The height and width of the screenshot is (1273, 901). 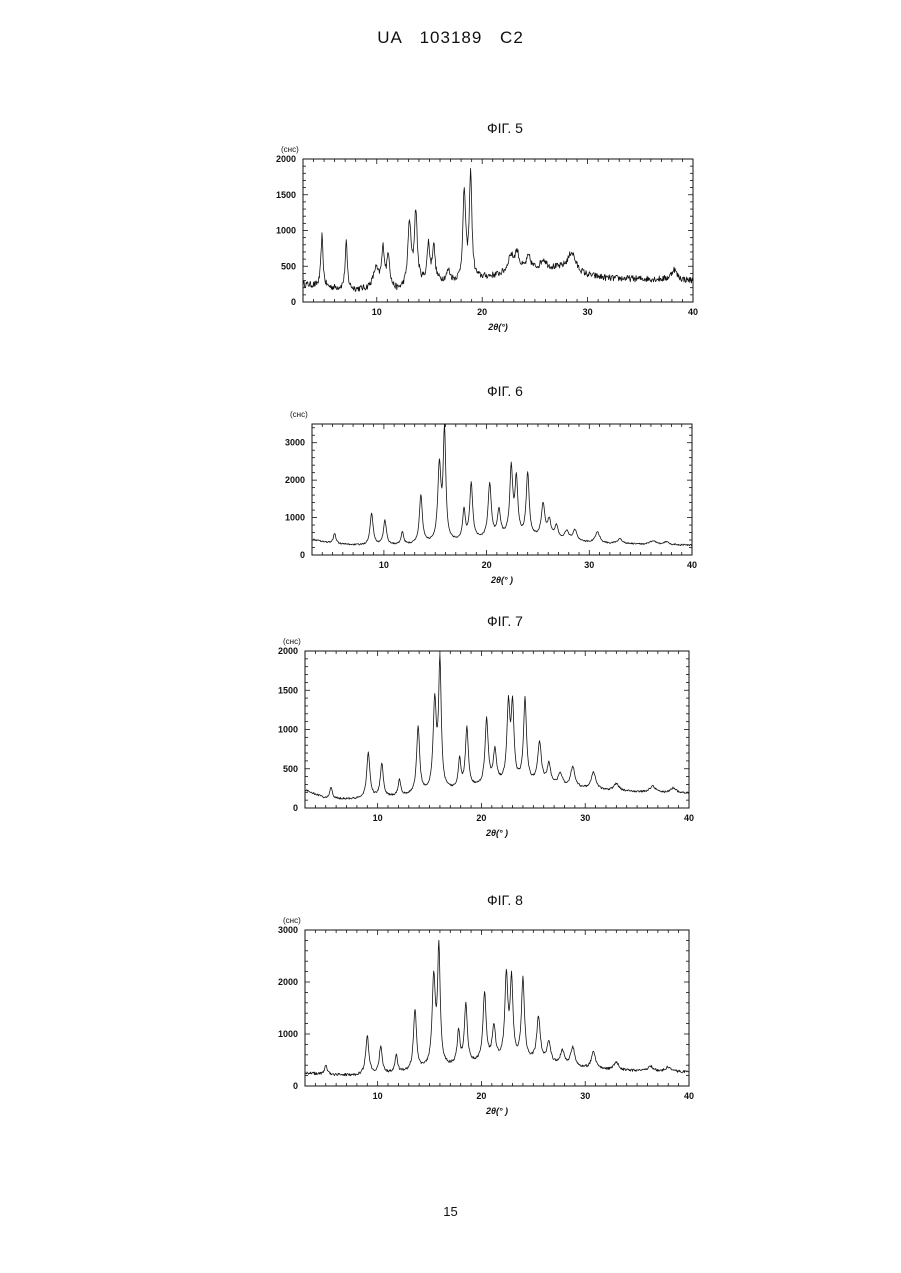 I want to click on document-header: UA 103189 C2, so click(x=450, y=38).